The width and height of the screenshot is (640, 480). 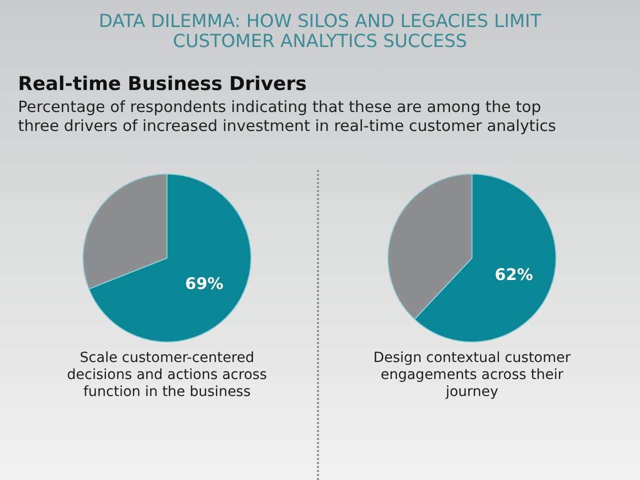 What do you see at coordinates (163, 84) in the screenshot?
I see `text: Real-time Business Drivers` at bounding box center [163, 84].